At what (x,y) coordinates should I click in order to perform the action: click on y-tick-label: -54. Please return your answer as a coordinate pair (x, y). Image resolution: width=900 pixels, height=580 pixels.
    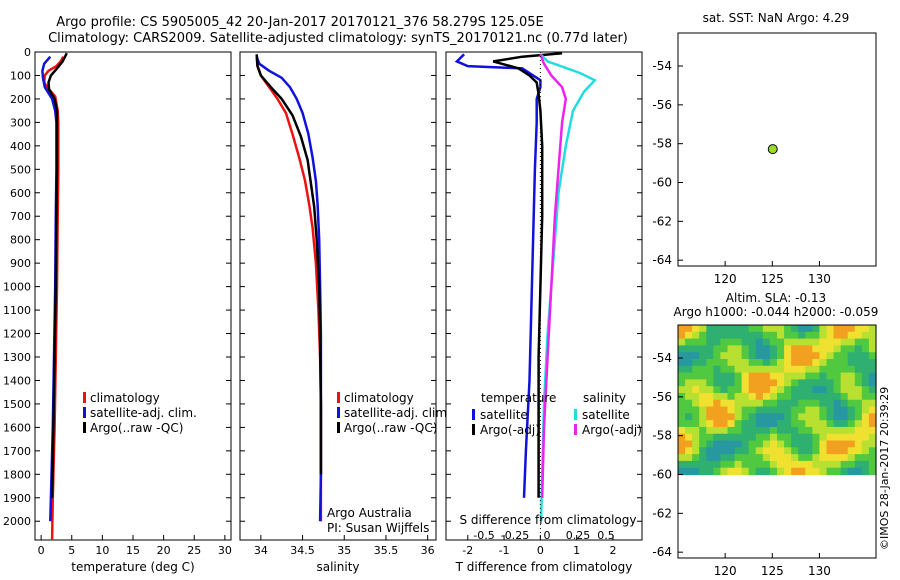
    Looking at the image, I should click on (662, 358).